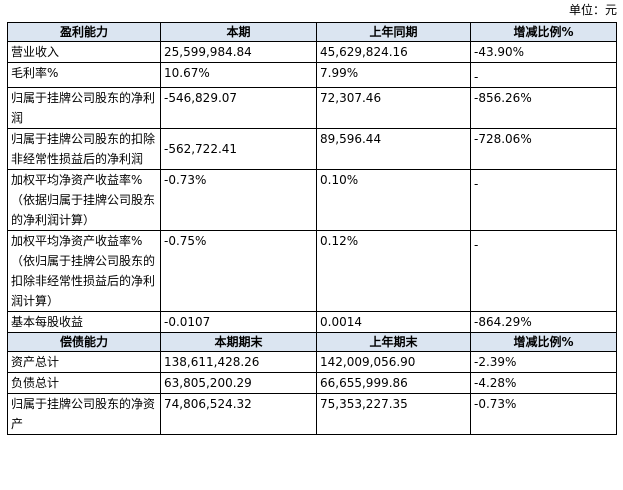  Describe the element at coordinates (393, 271) in the screenshot. I see `prior-value: 0.12%` at that location.